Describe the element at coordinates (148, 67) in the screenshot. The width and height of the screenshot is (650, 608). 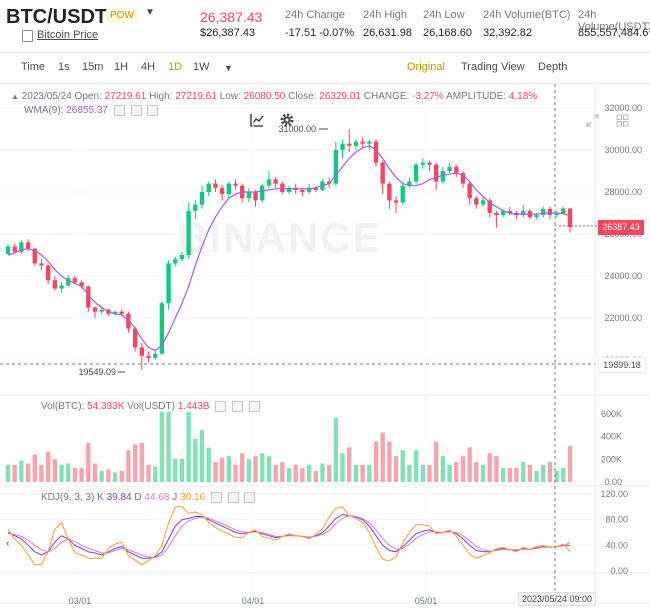
I see `interval-4h: 4H` at that location.